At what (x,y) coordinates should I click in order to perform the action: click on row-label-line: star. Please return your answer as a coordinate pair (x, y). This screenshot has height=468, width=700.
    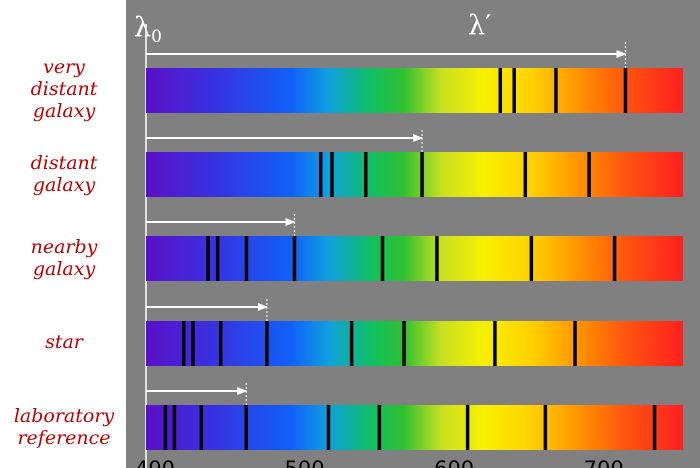
    Looking at the image, I should click on (64, 342).